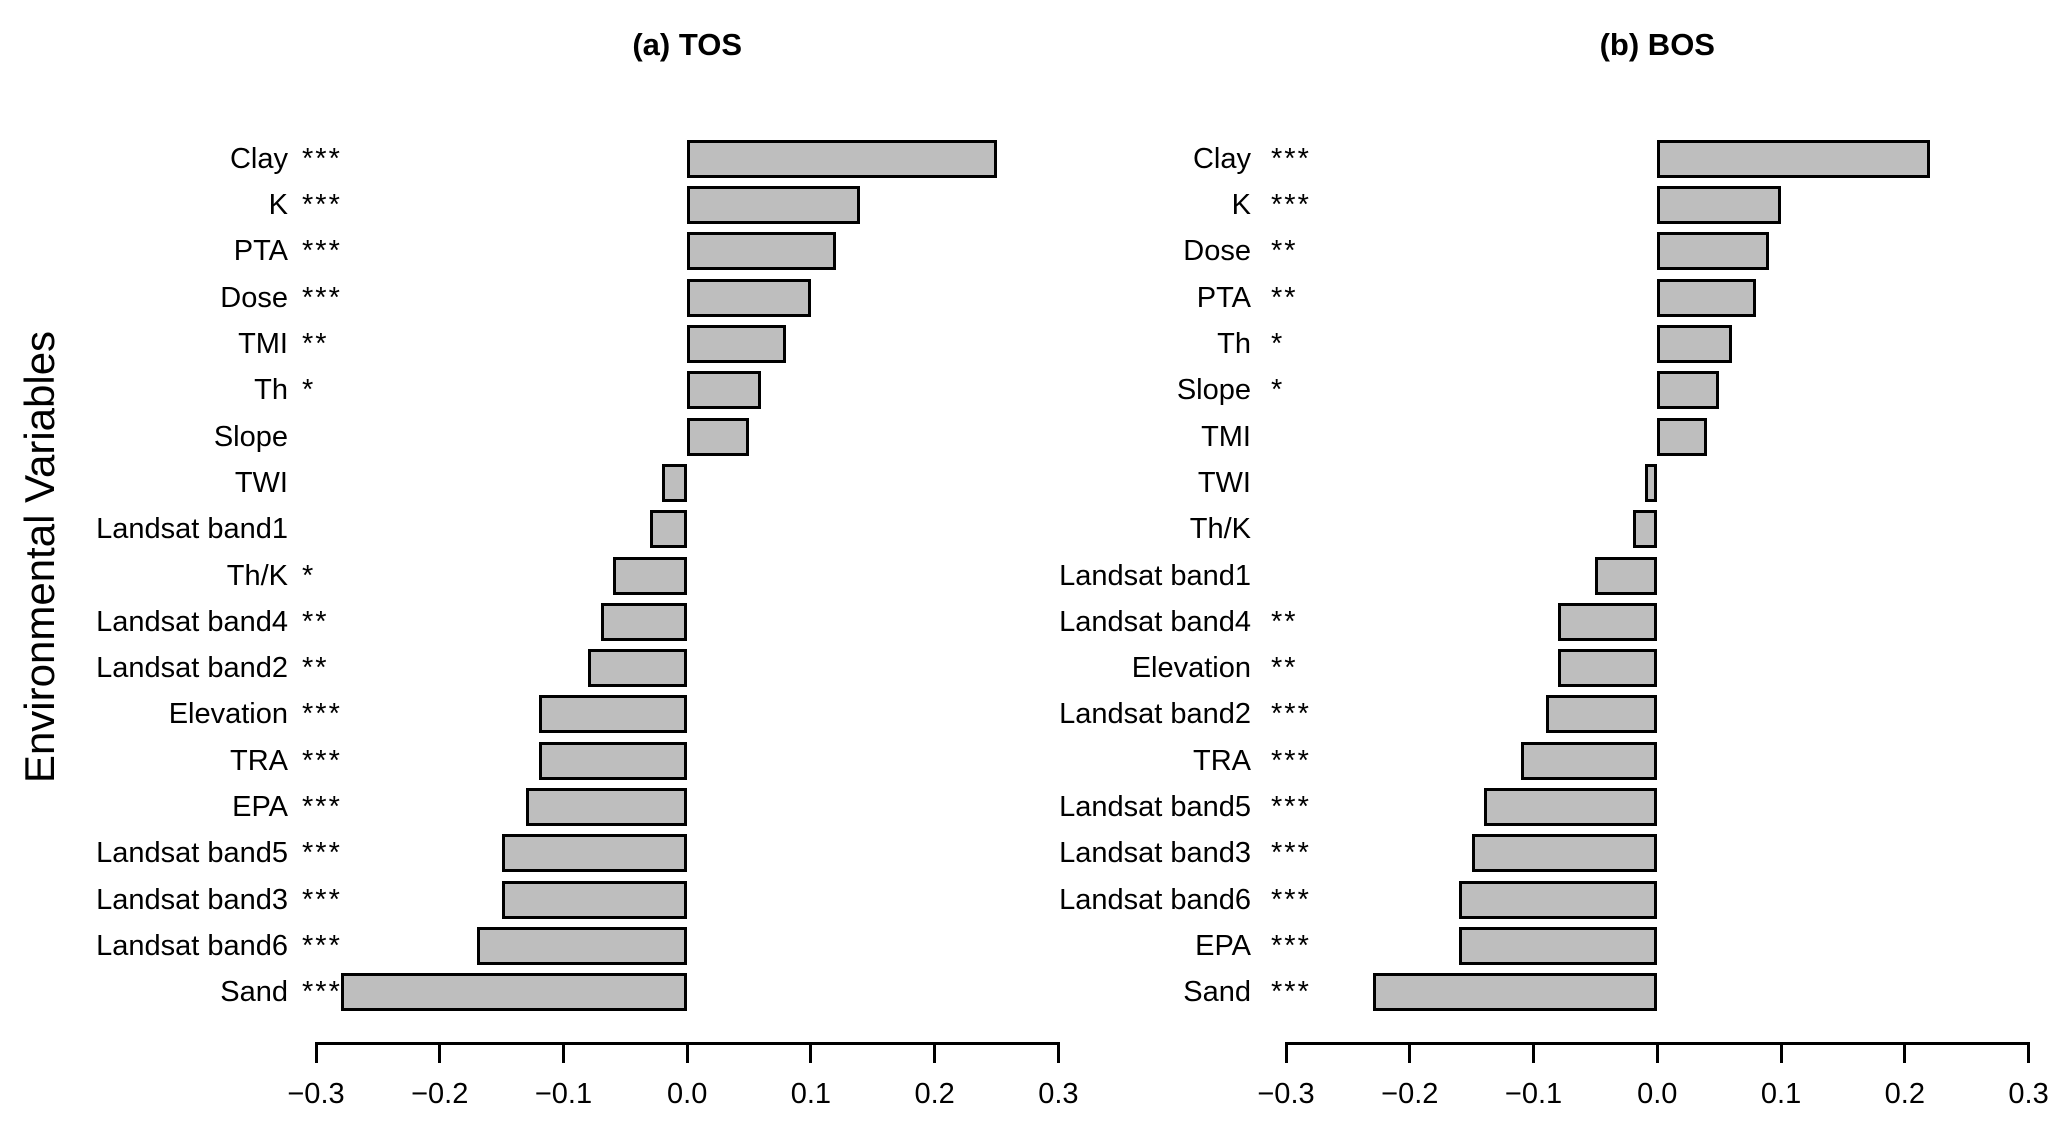 This screenshot has height=1129, width=2067. What do you see at coordinates (192, 853) in the screenshot?
I see `row-label: Landsat band5` at bounding box center [192, 853].